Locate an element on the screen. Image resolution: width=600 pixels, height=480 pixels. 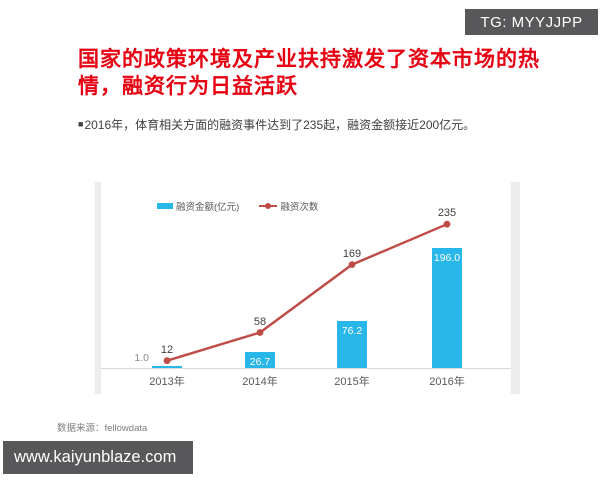
summary-bullet: ■2016年，体育相关方面的融资事件达到了235起，融资金额接近200亿元。 is located at coordinates (313, 124).